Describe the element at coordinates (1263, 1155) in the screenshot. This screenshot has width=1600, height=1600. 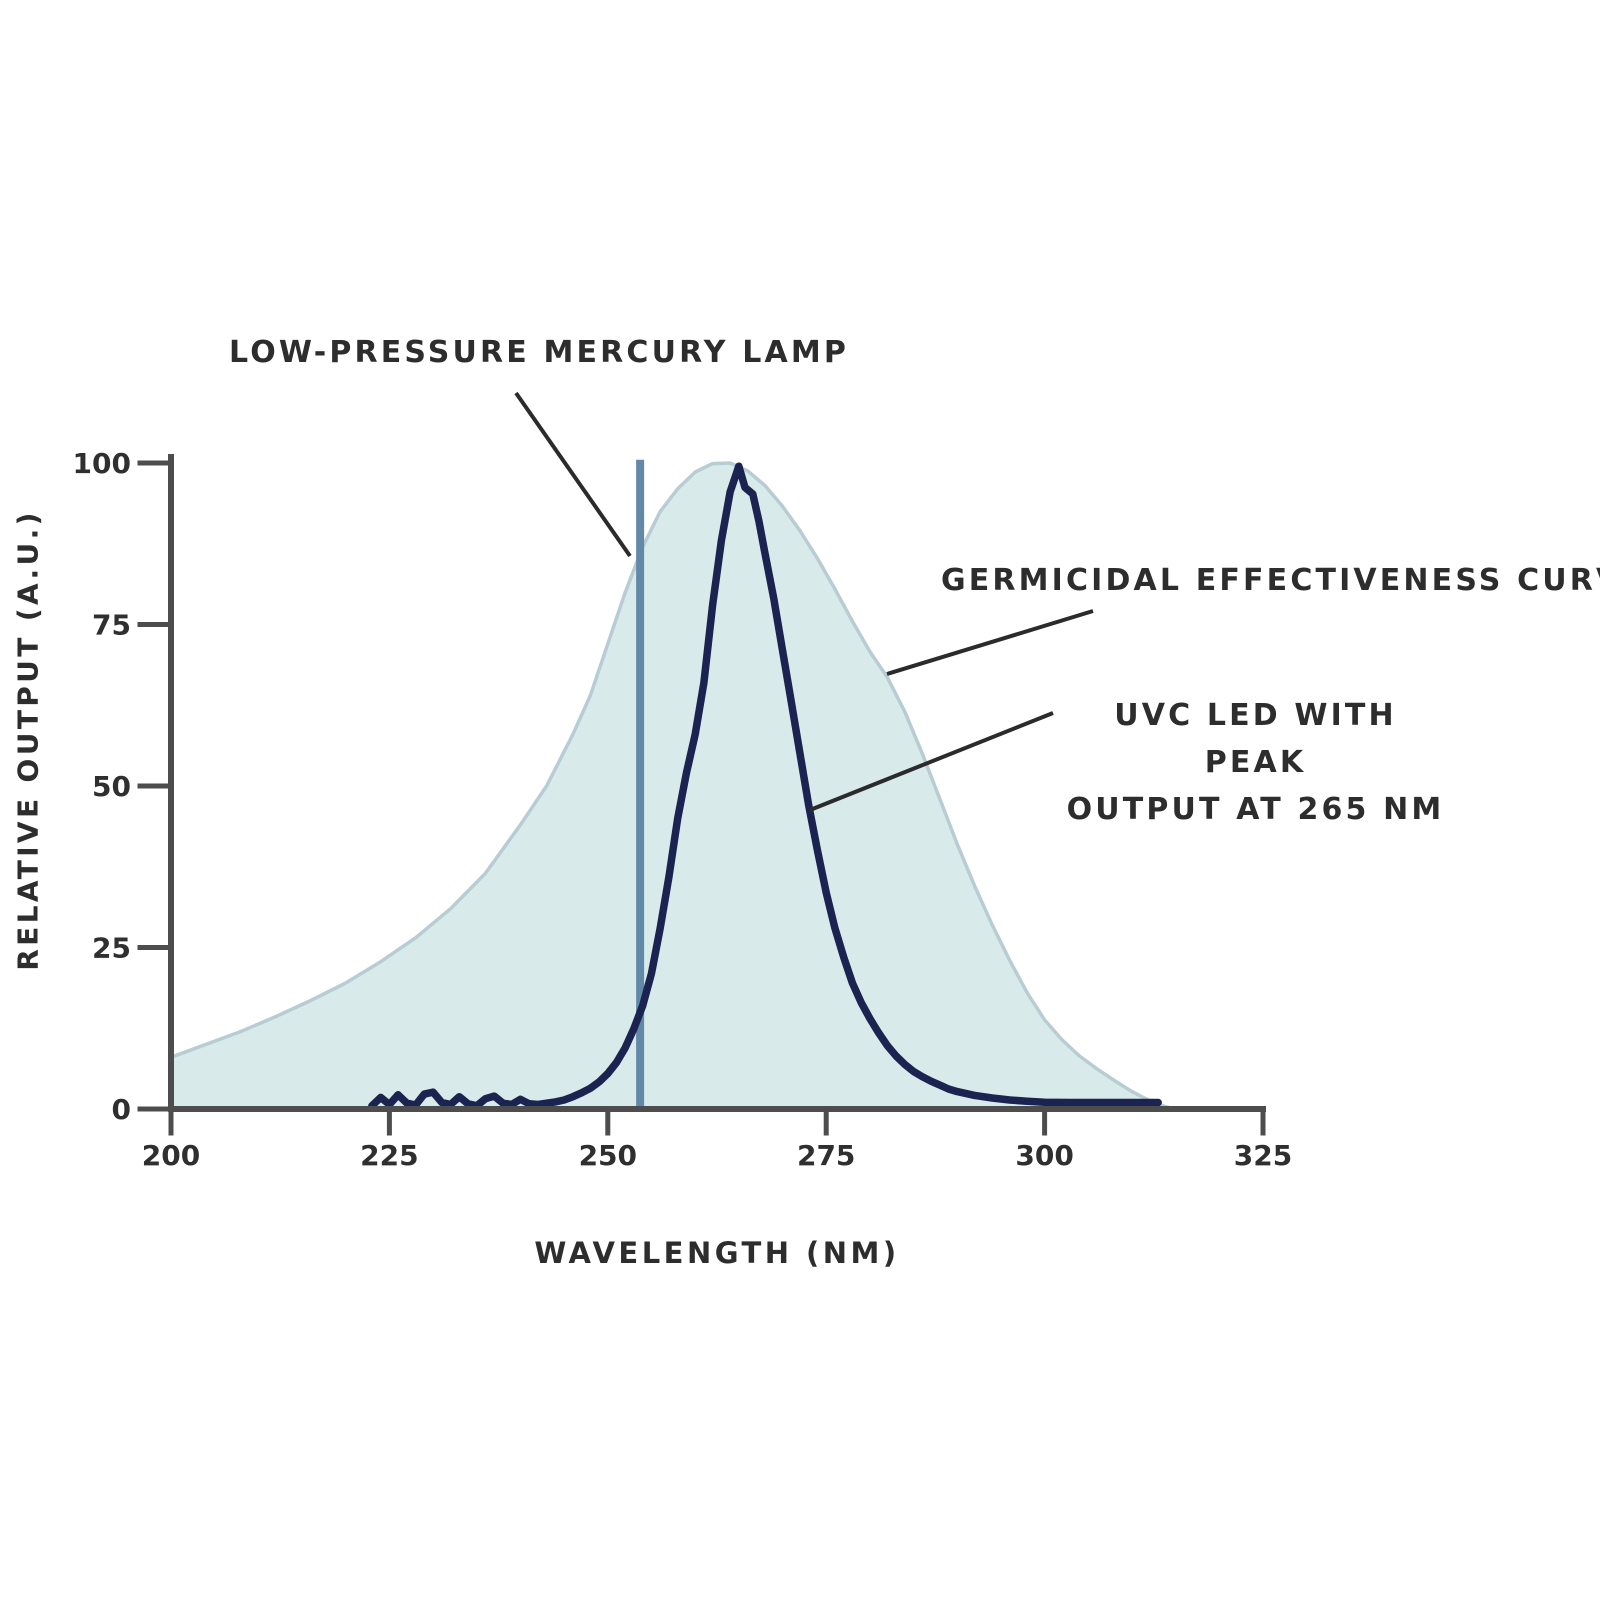
I see `x-tick-label: 325` at that location.